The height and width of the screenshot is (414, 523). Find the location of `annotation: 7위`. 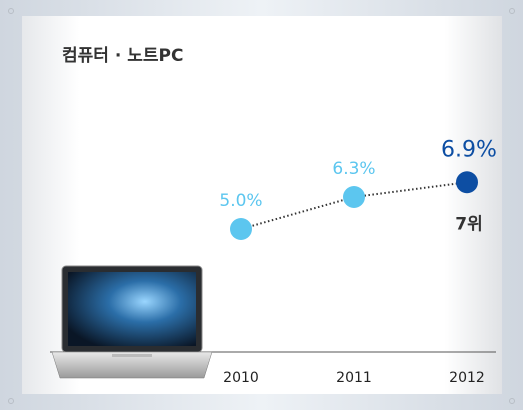

annotation: 7위 is located at coordinates (468, 224).